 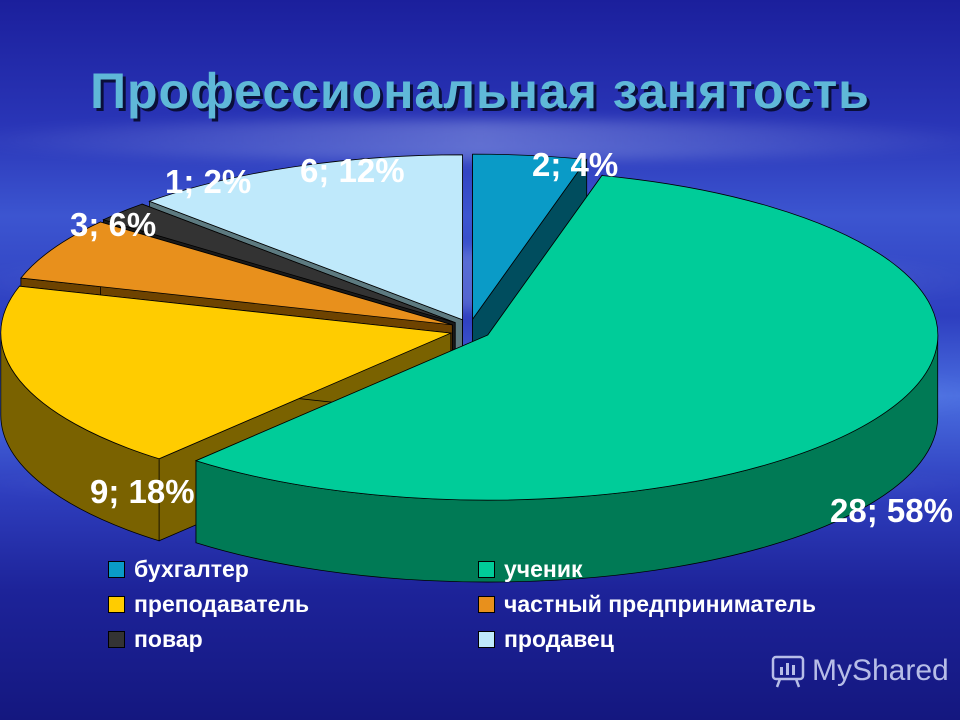 I want to click on legend-item: продавец, so click(x=668, y=639).